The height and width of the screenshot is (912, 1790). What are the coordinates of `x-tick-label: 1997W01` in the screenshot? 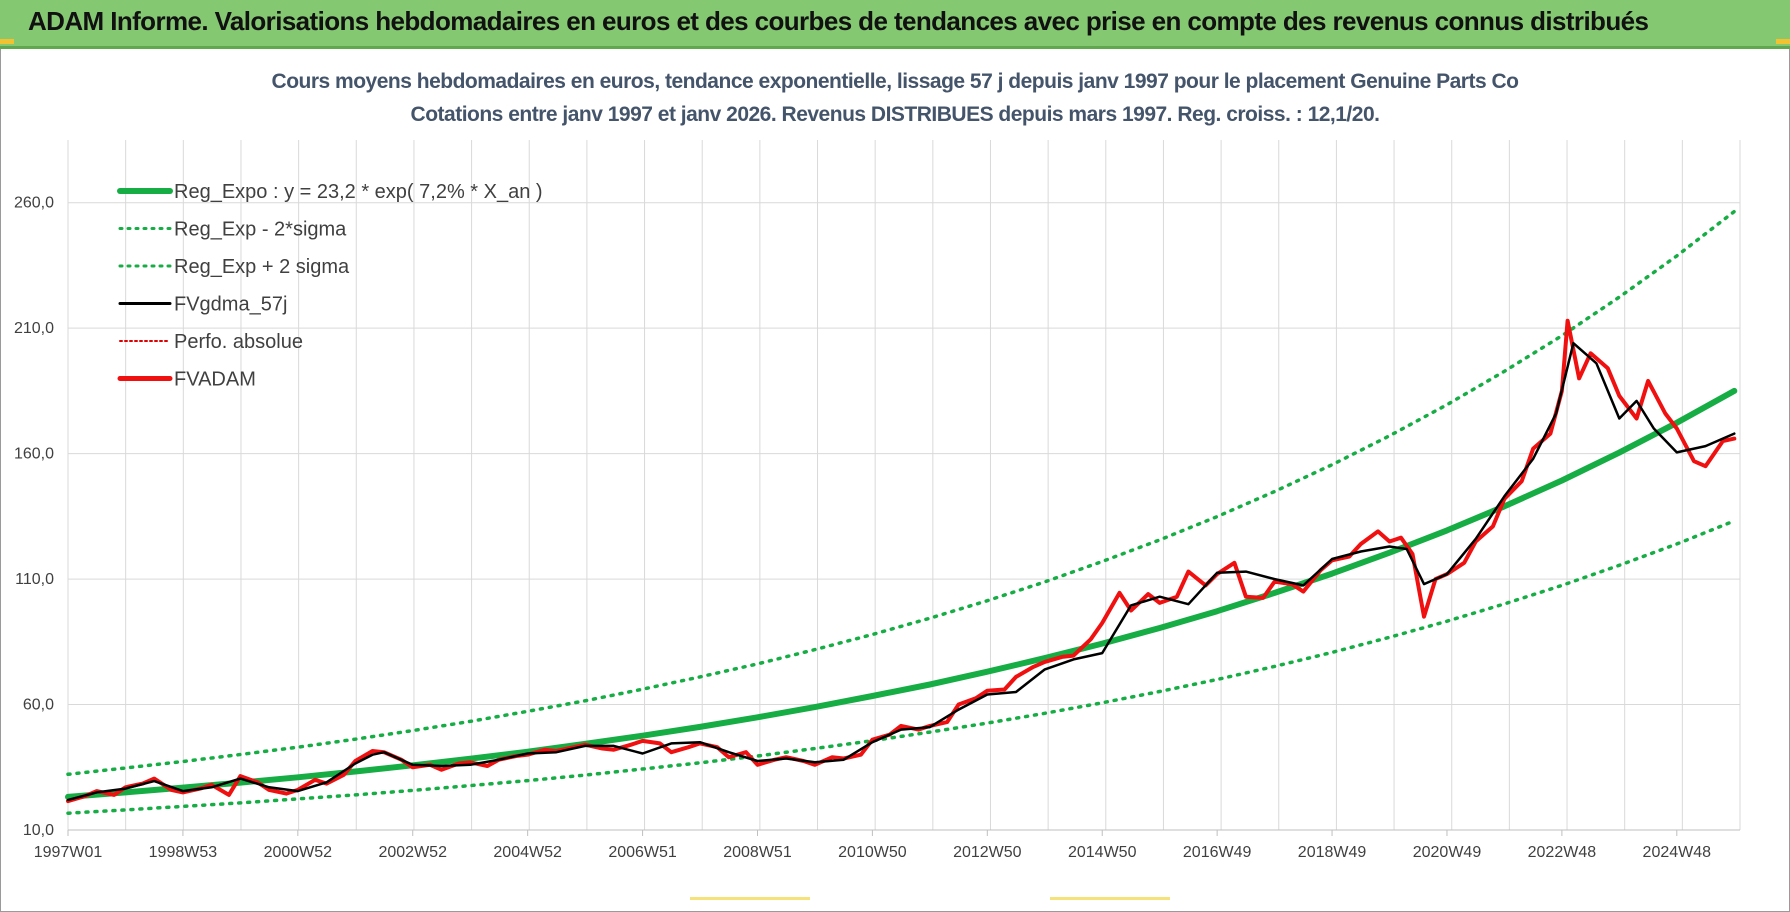 It's located at (68, 852).